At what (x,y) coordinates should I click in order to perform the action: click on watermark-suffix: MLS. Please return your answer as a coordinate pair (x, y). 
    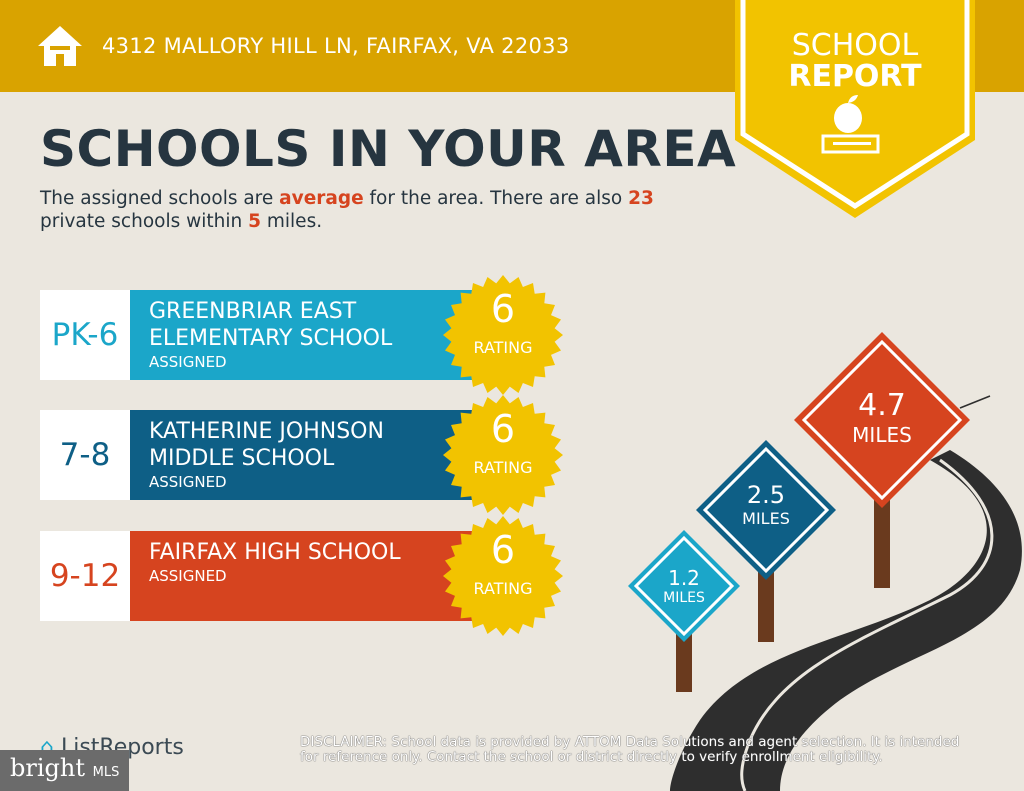
    Looking at the image, I should click on (106, 772).